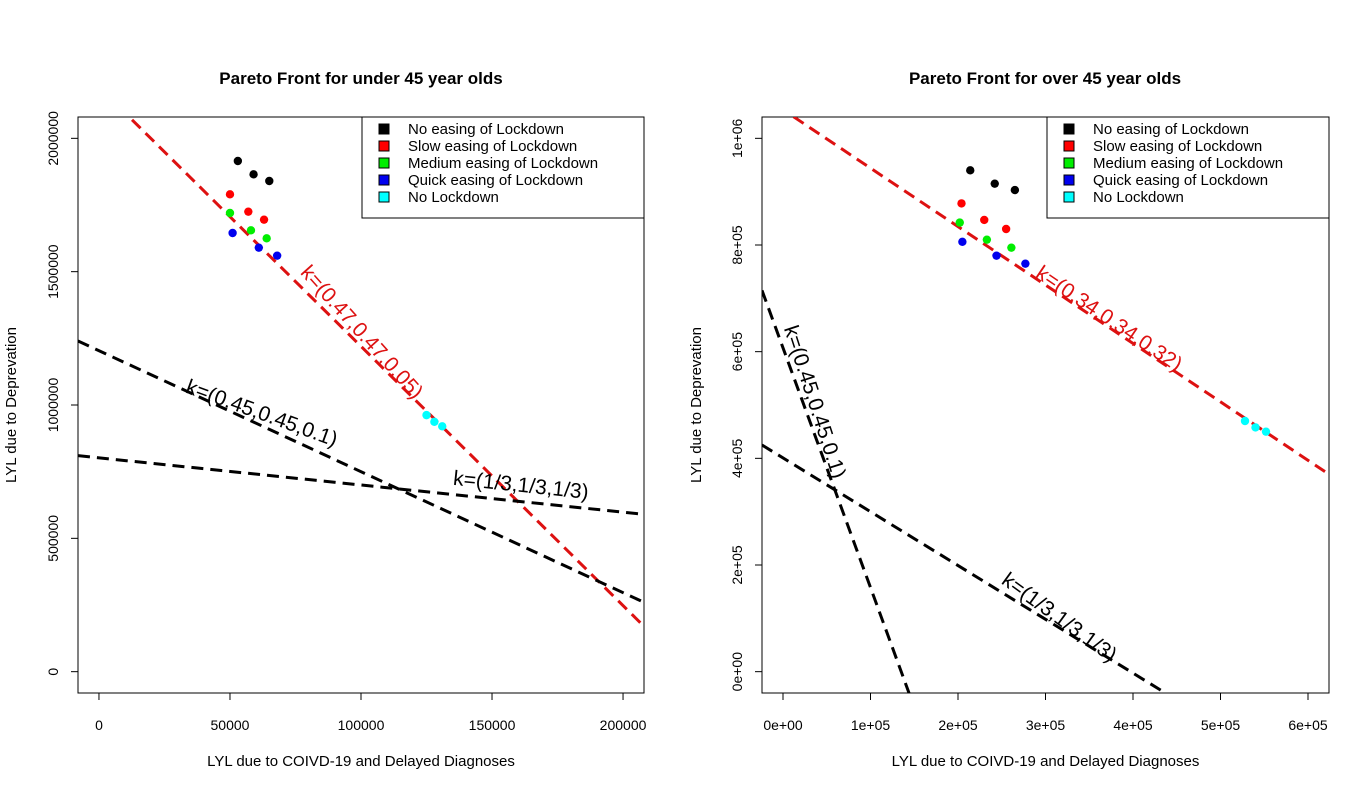 Image resolution: width=1369 pixels, height=792 pixels. Describe the element at coordinates (737, 672) in the screenshot. I see `y-tick-label: 0e+00` at that location.